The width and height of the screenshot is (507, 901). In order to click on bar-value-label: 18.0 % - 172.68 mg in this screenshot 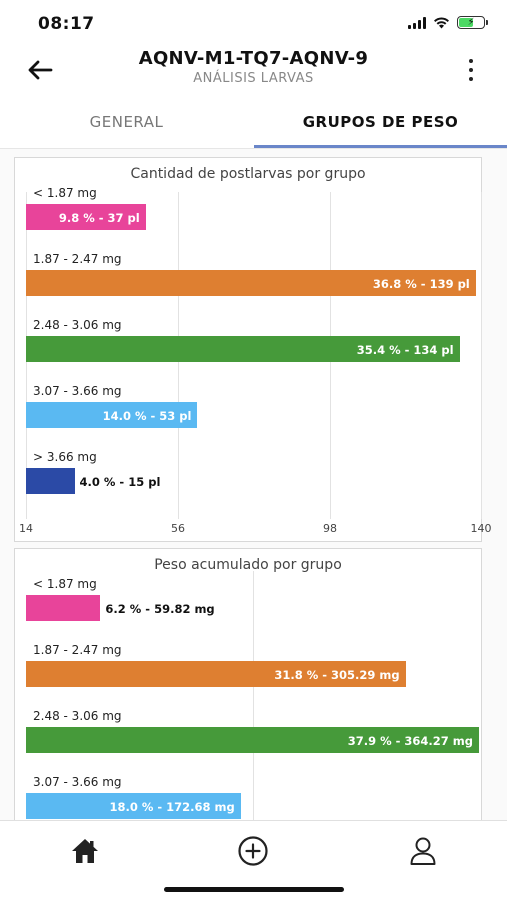, I will do `click(172, 807)`.